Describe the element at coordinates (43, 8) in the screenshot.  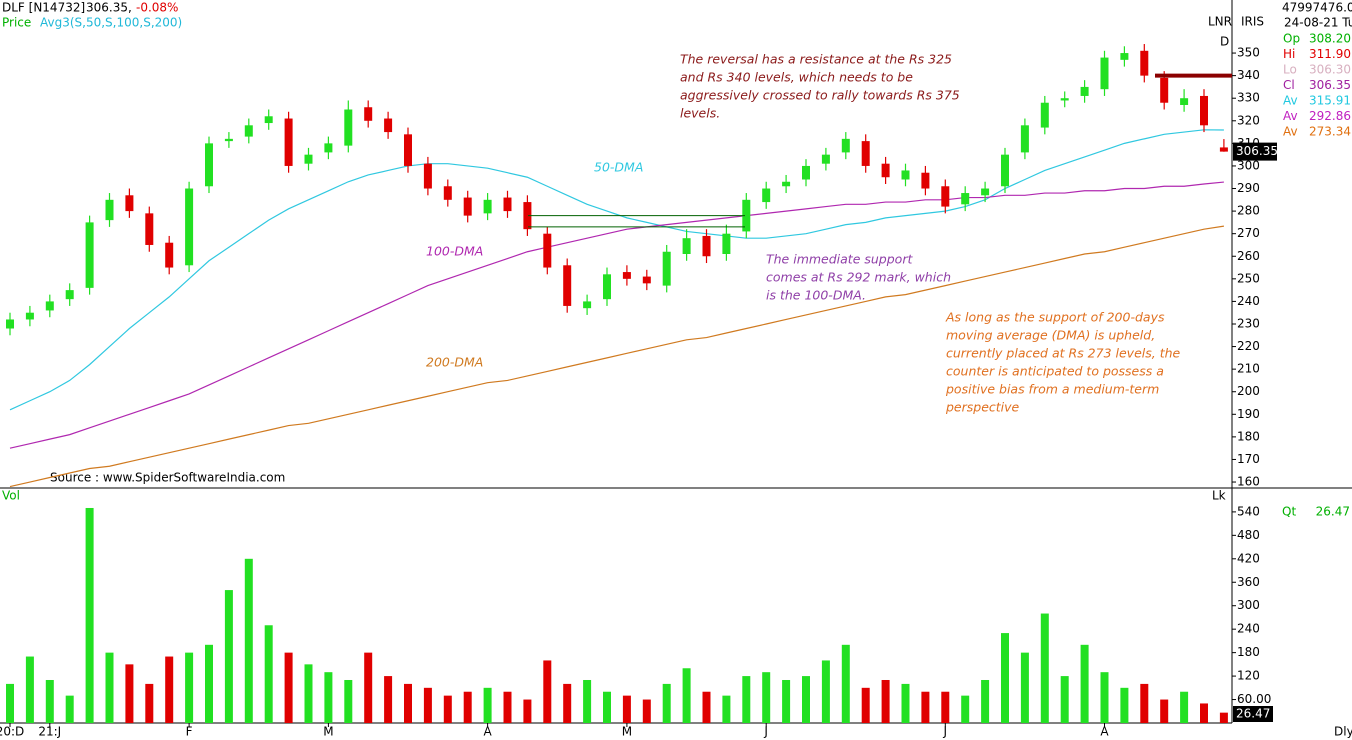
I see `symbol: DLF [N14732]` at that location.